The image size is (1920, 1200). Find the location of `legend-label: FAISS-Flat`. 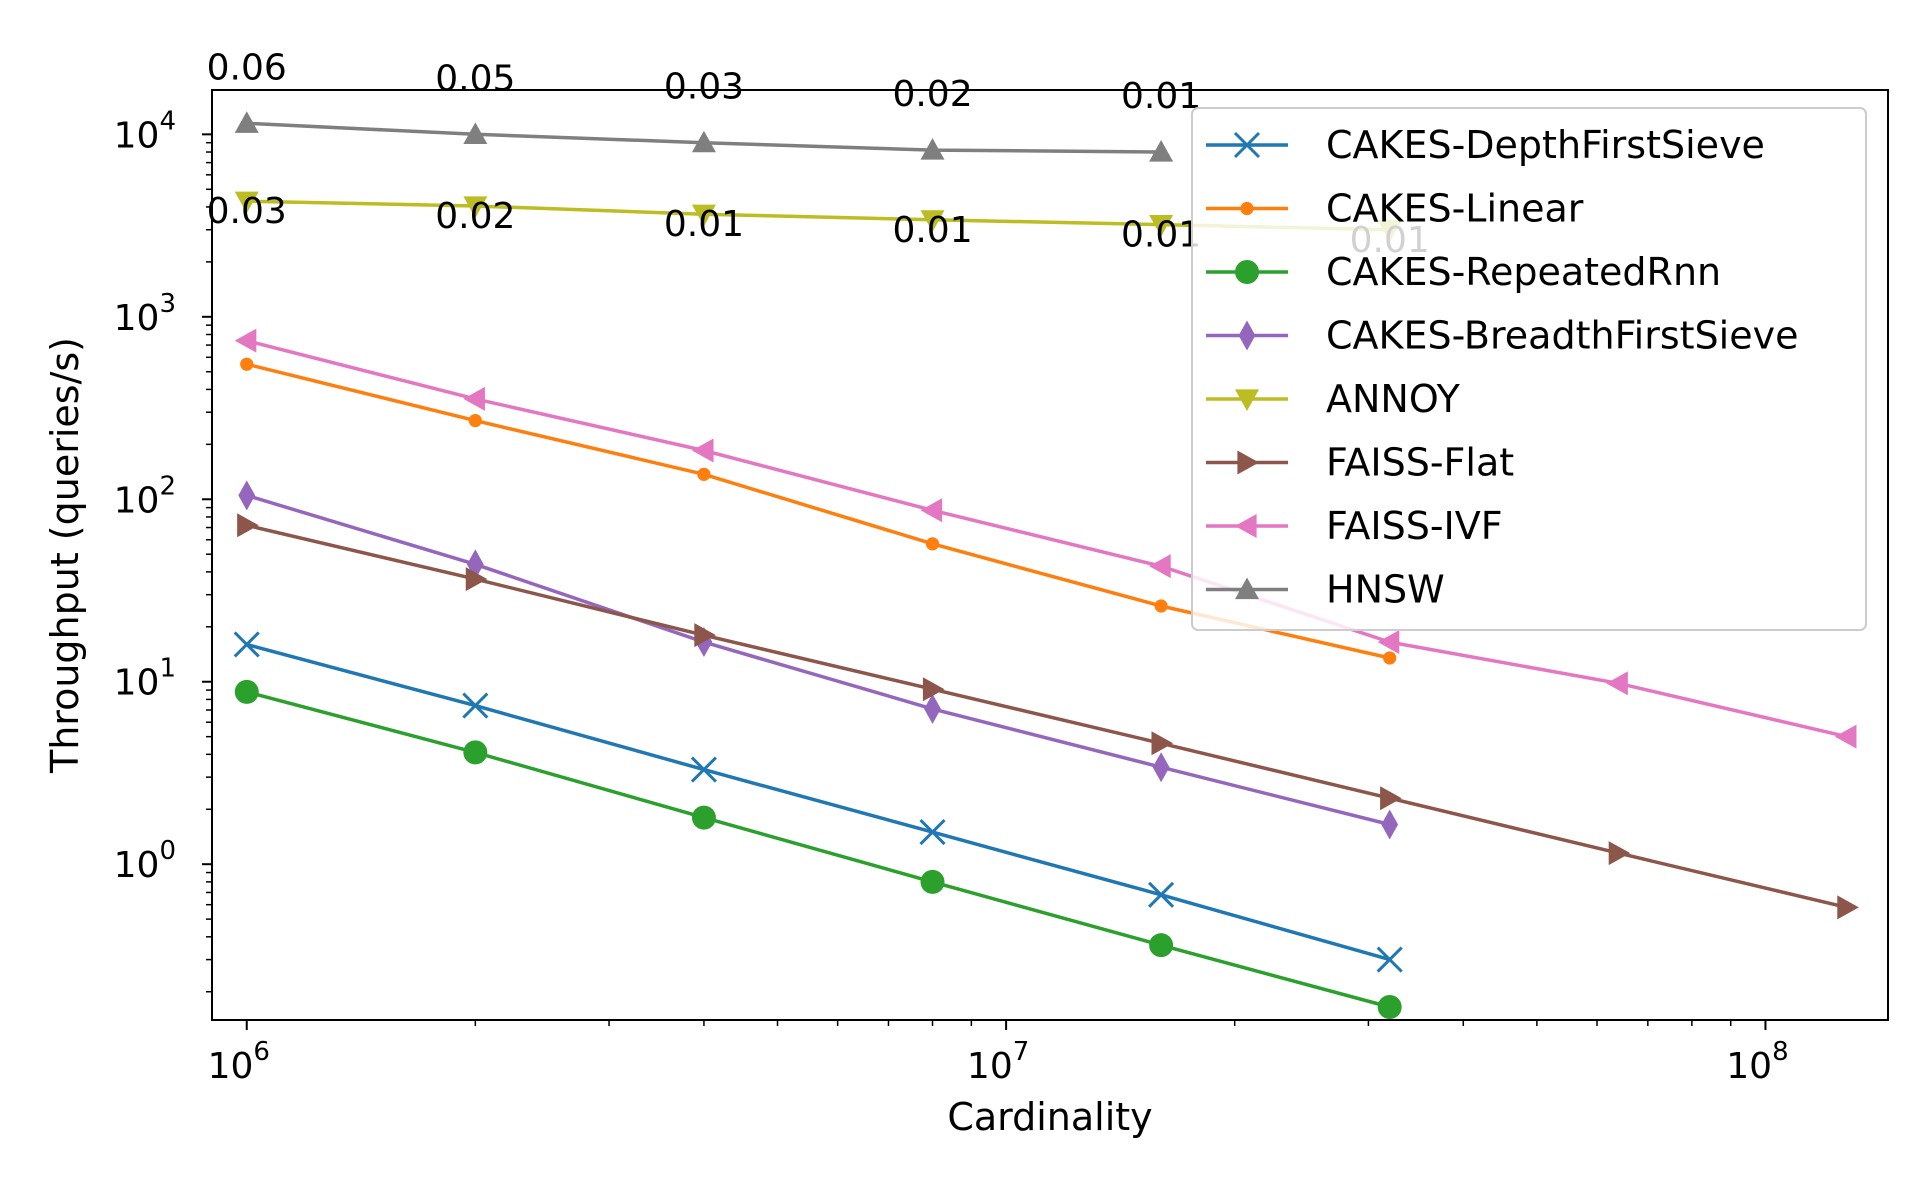

legend-label: FAISS-Flat is located at coordinates (1420, 463).